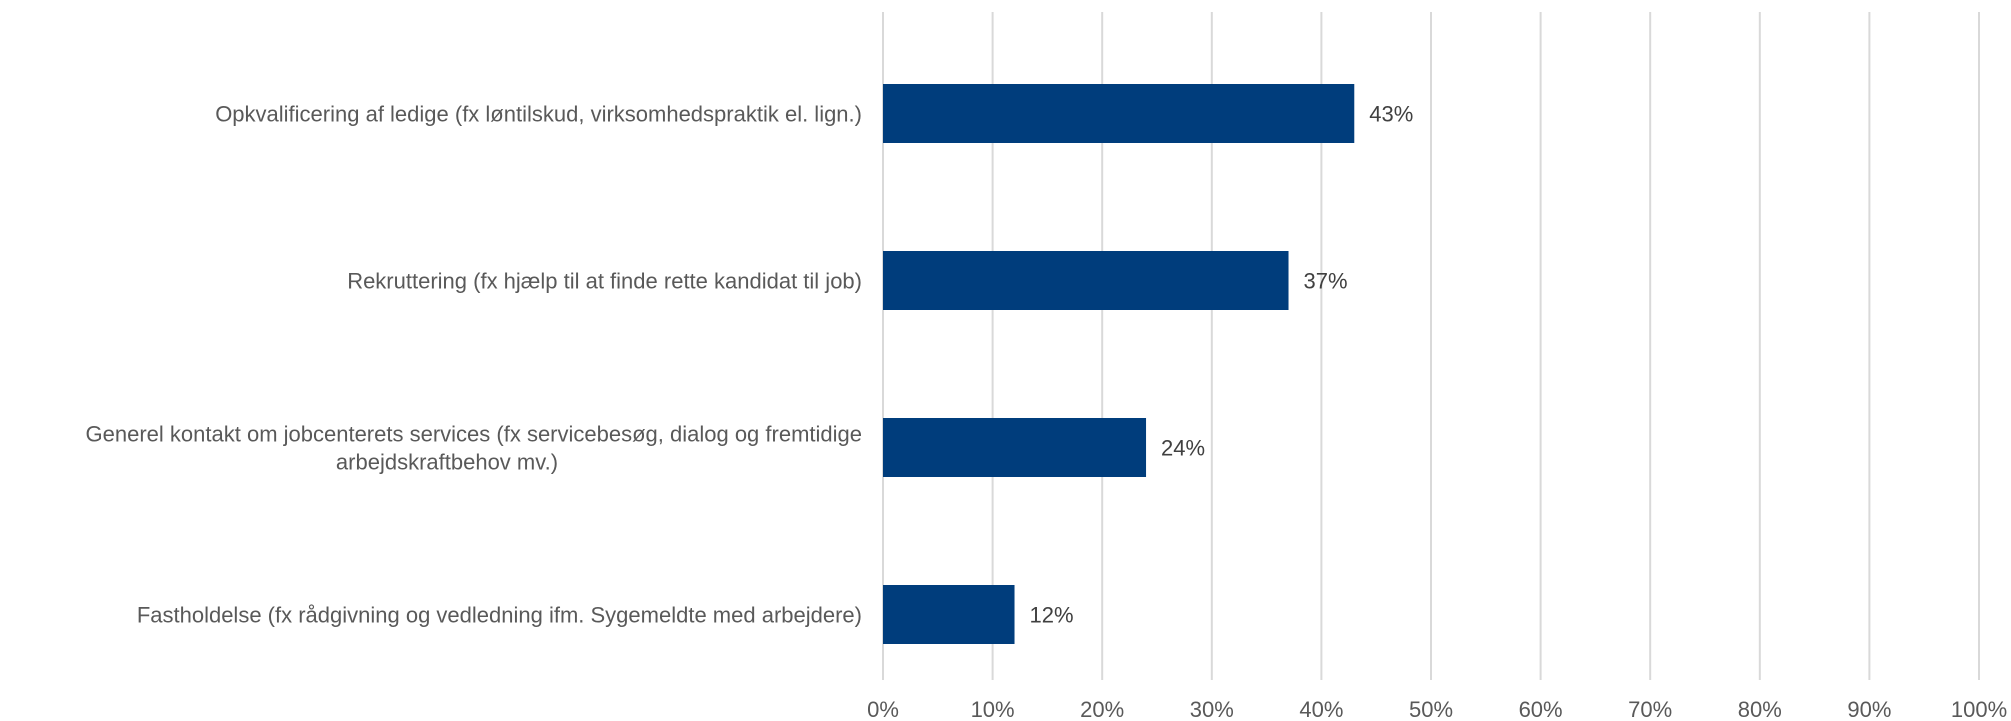 This screenshot has width=2011, height=721. What do you see at coordinates (993, 709) in the screenshot?
I see `x-tick-label: 10%` at bounding box center [993, 709].